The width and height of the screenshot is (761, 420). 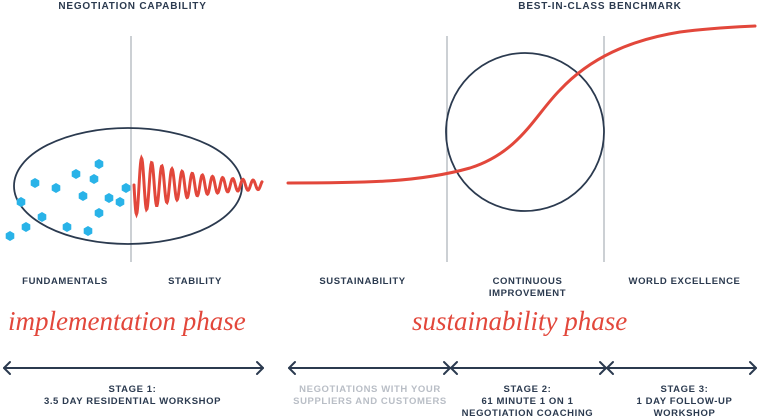 What do you see at coordinates (198, 186) in the screenshot?
I see `stability-wave` at bounding box center [198, 186].